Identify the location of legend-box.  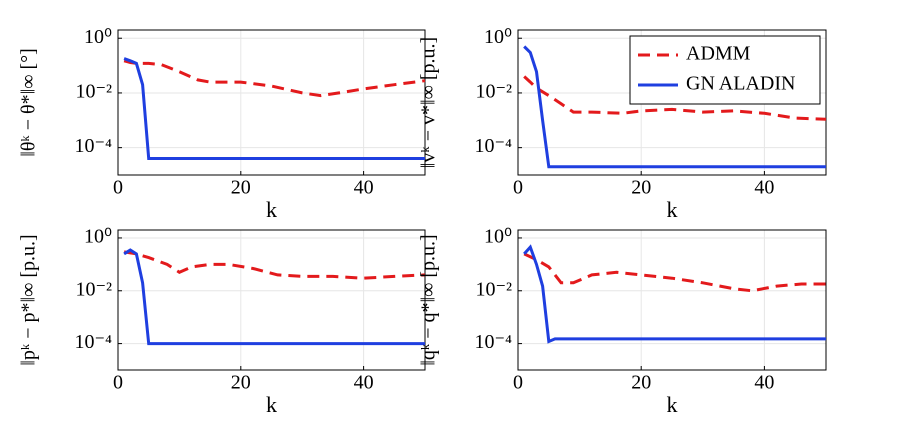
(725, 70).